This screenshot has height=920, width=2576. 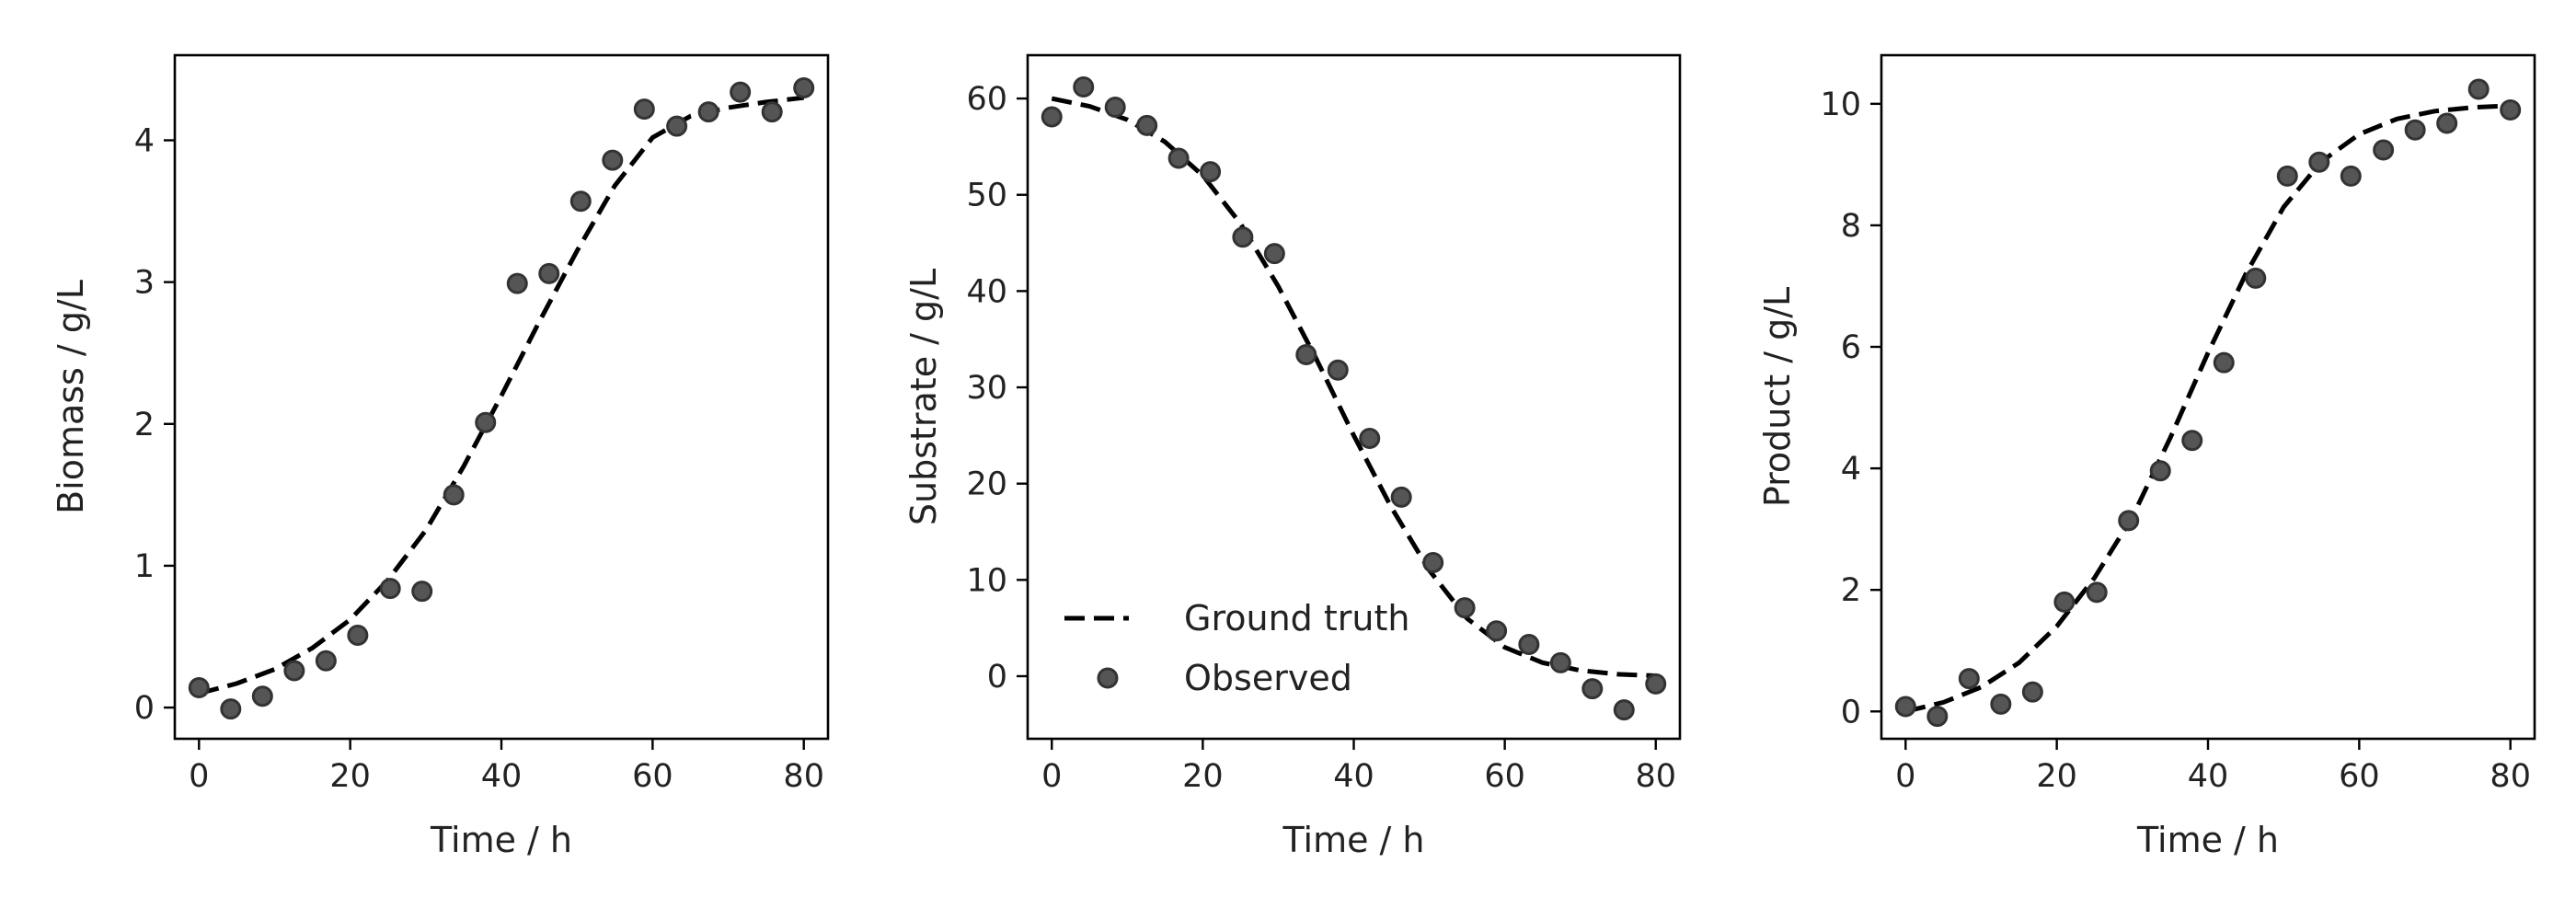 I want to click on y-axis-label: Product / g/L, so click(x=1777, y=397).